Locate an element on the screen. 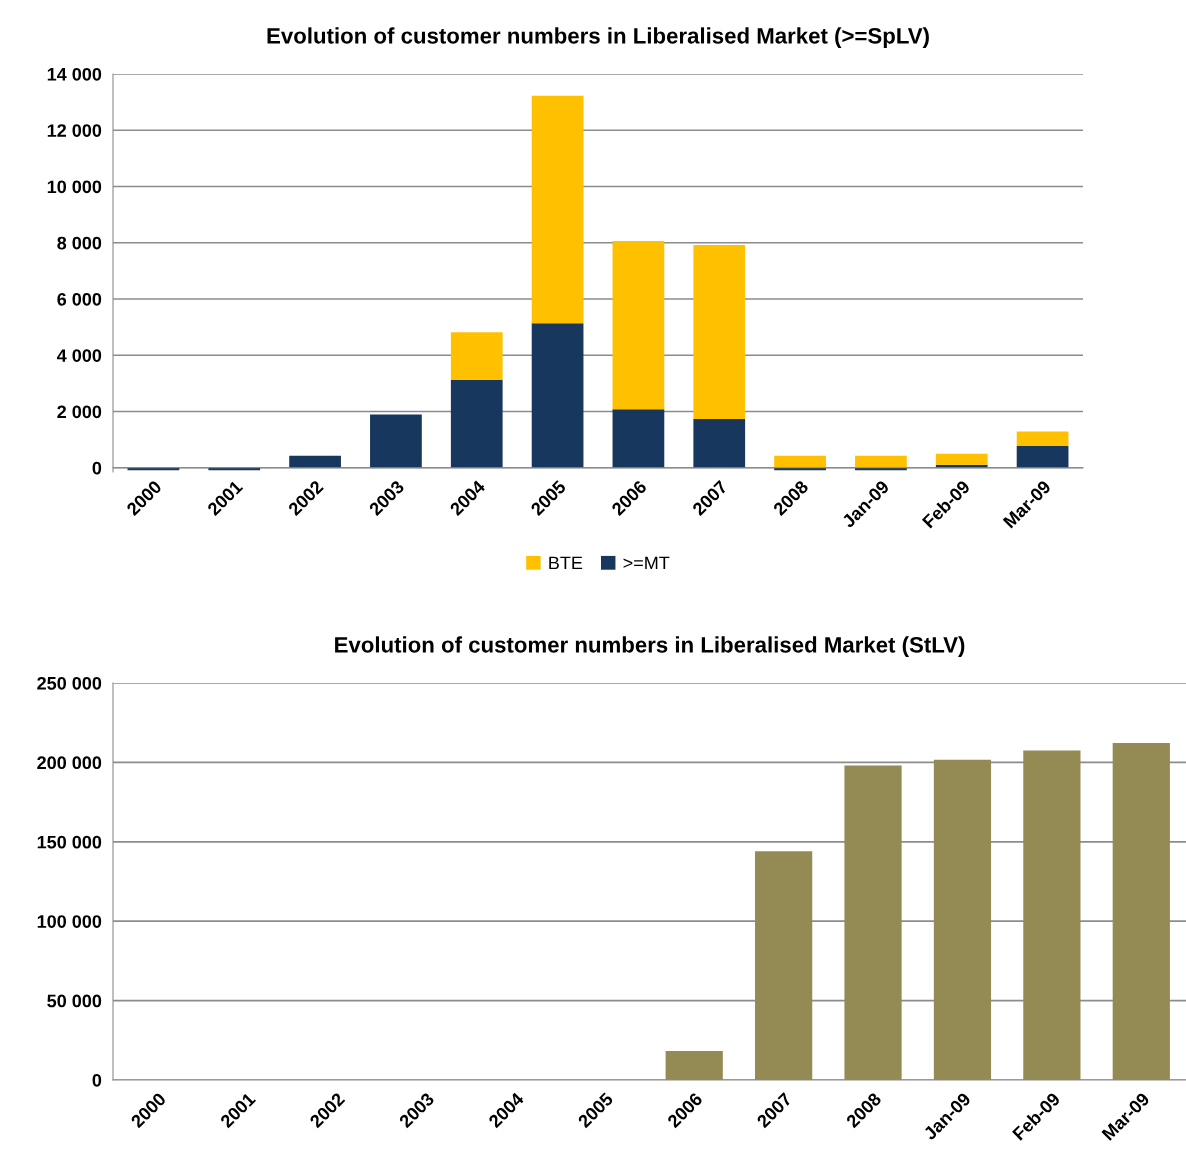 This screenshot has width=1186, height=1169. y-tick-label: 12 000 is located at coordinates (74, 130).